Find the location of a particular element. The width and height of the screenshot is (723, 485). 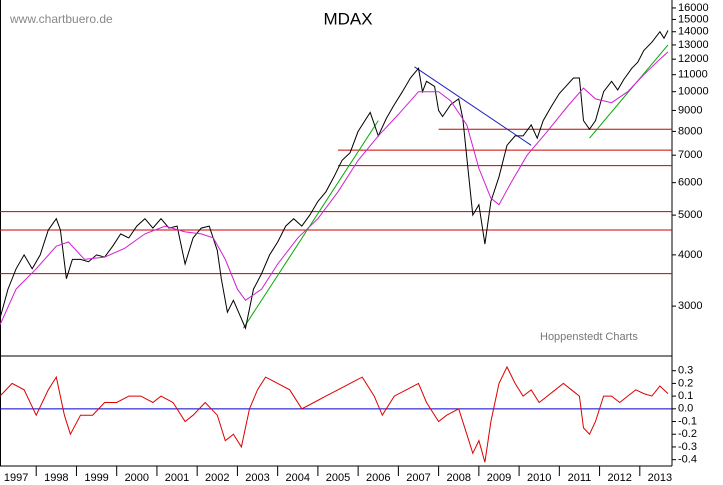

x-tick-label: 2012 is located at coordinates (619, 478).